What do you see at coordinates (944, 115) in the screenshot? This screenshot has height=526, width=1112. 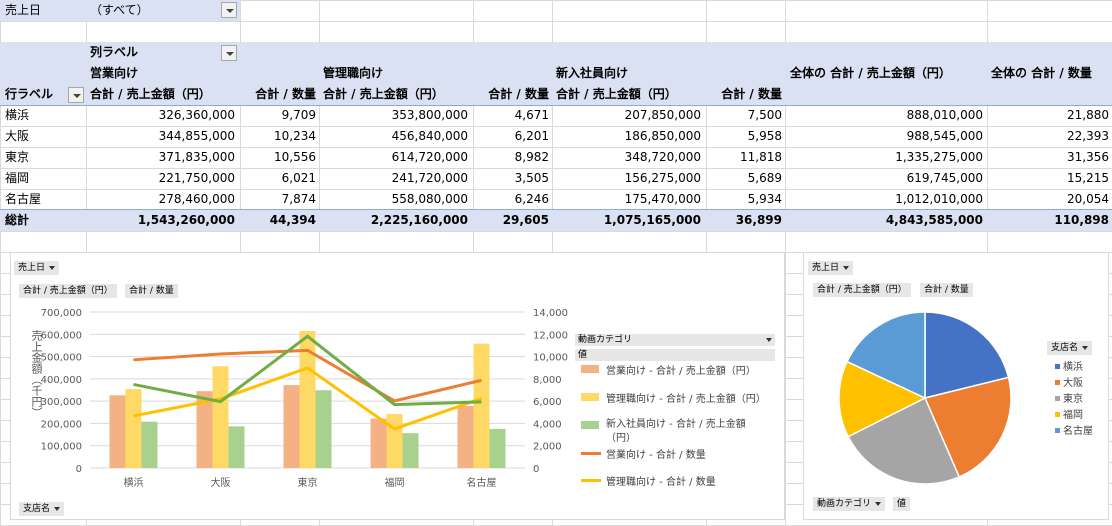 I see `pivot-row-value: 888,010,000` at bounding box center [944, 115].